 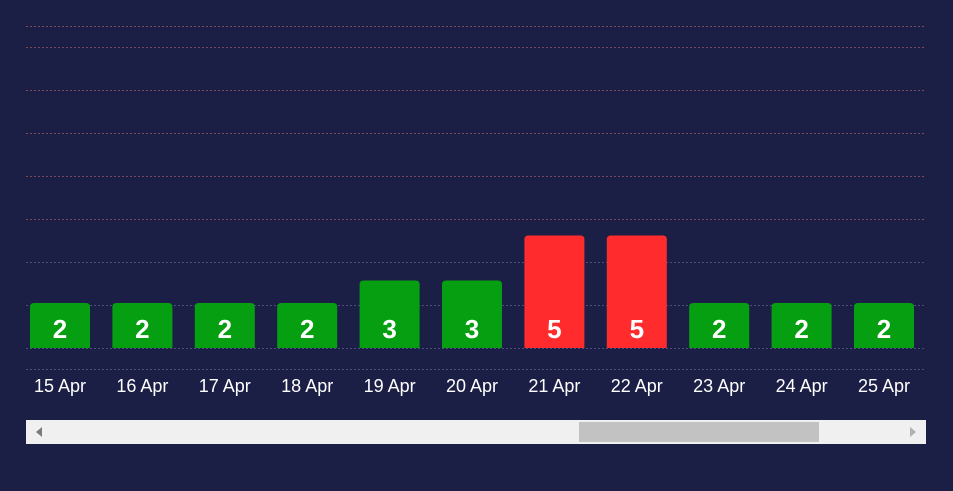 I want to click on x-tick-label: 17 Apr, so click(x=225, y=386).